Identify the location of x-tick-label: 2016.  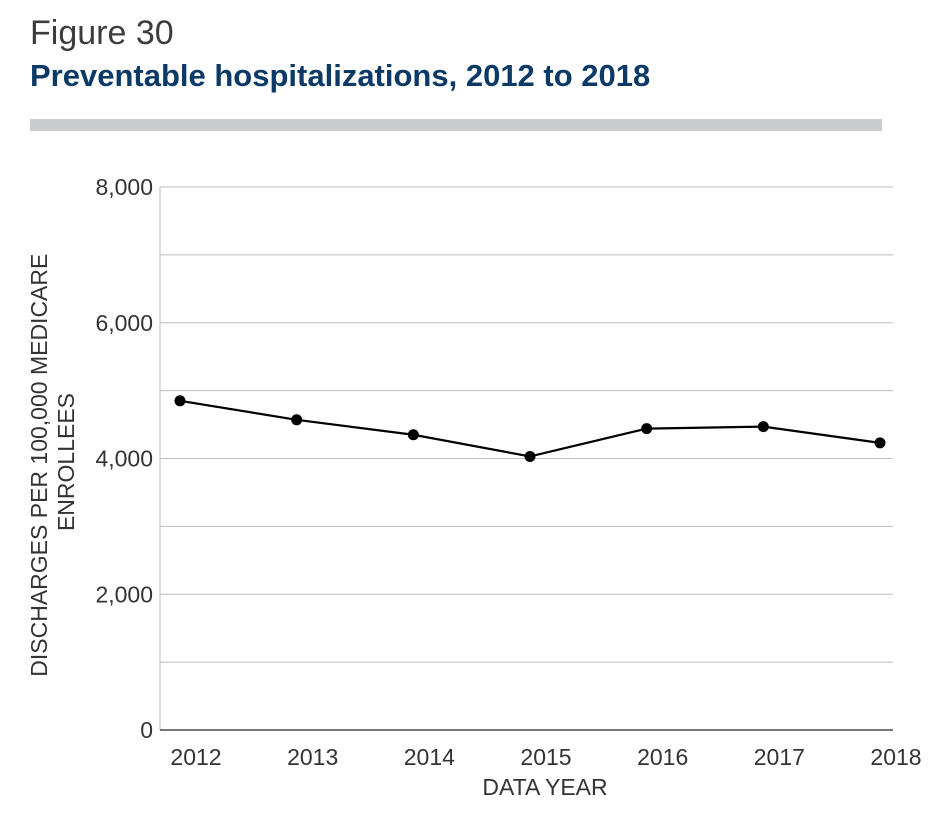
(662, 757).